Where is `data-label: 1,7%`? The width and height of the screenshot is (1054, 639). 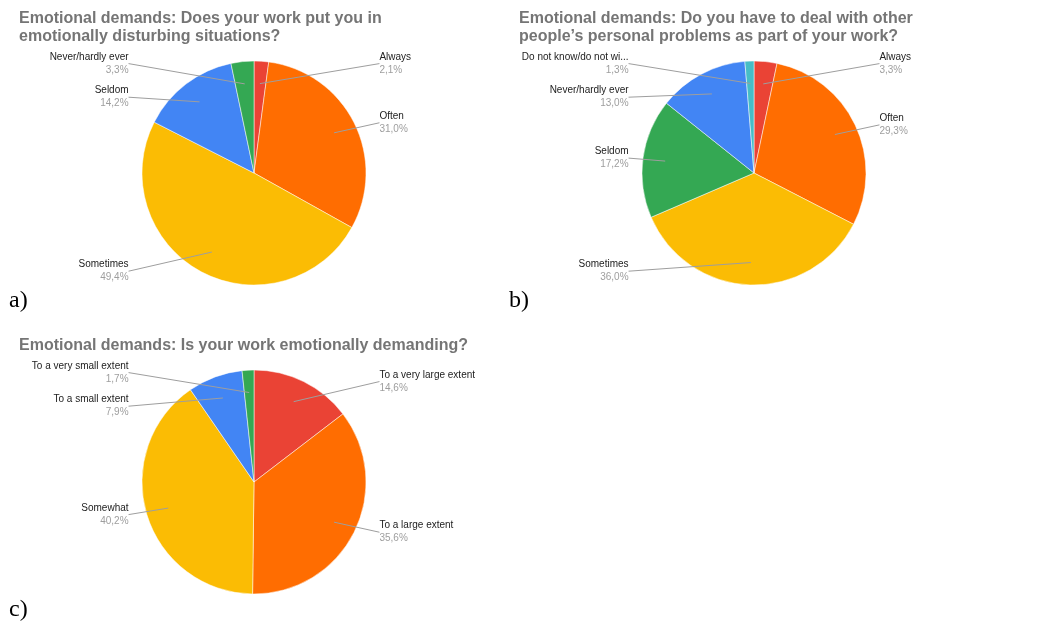
data-label: 1,7% is located at coordinates (117, 378).